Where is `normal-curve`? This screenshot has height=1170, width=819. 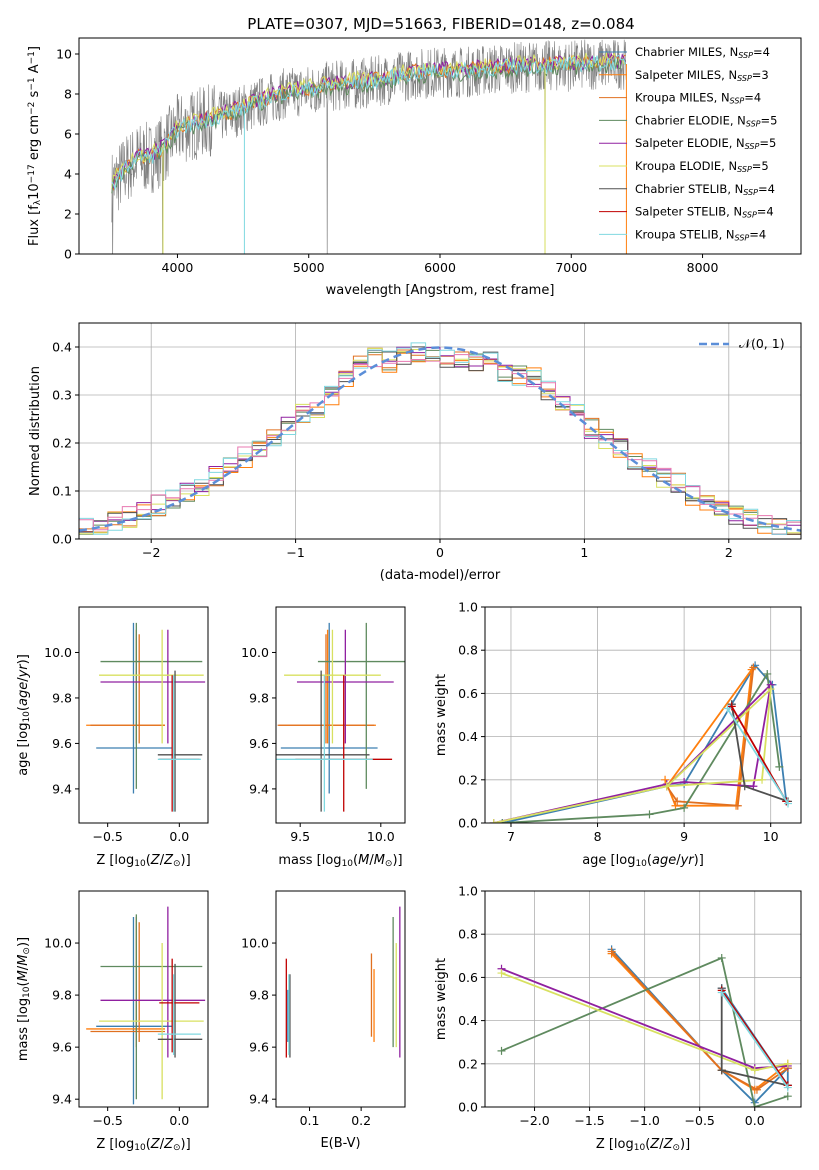
normal-curve is located at coordinates (440, 439).